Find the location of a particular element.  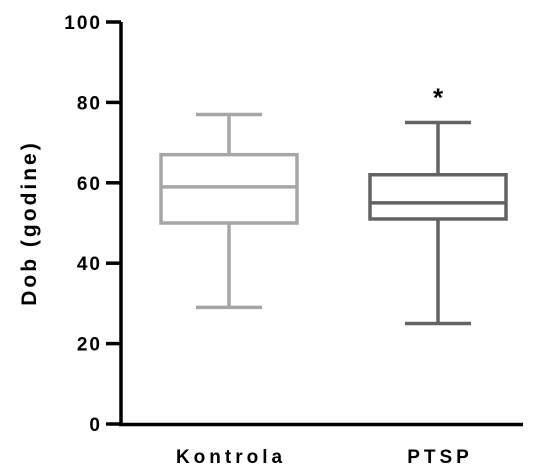

y-tick-label: 20 is located at coordinates (89, 345).